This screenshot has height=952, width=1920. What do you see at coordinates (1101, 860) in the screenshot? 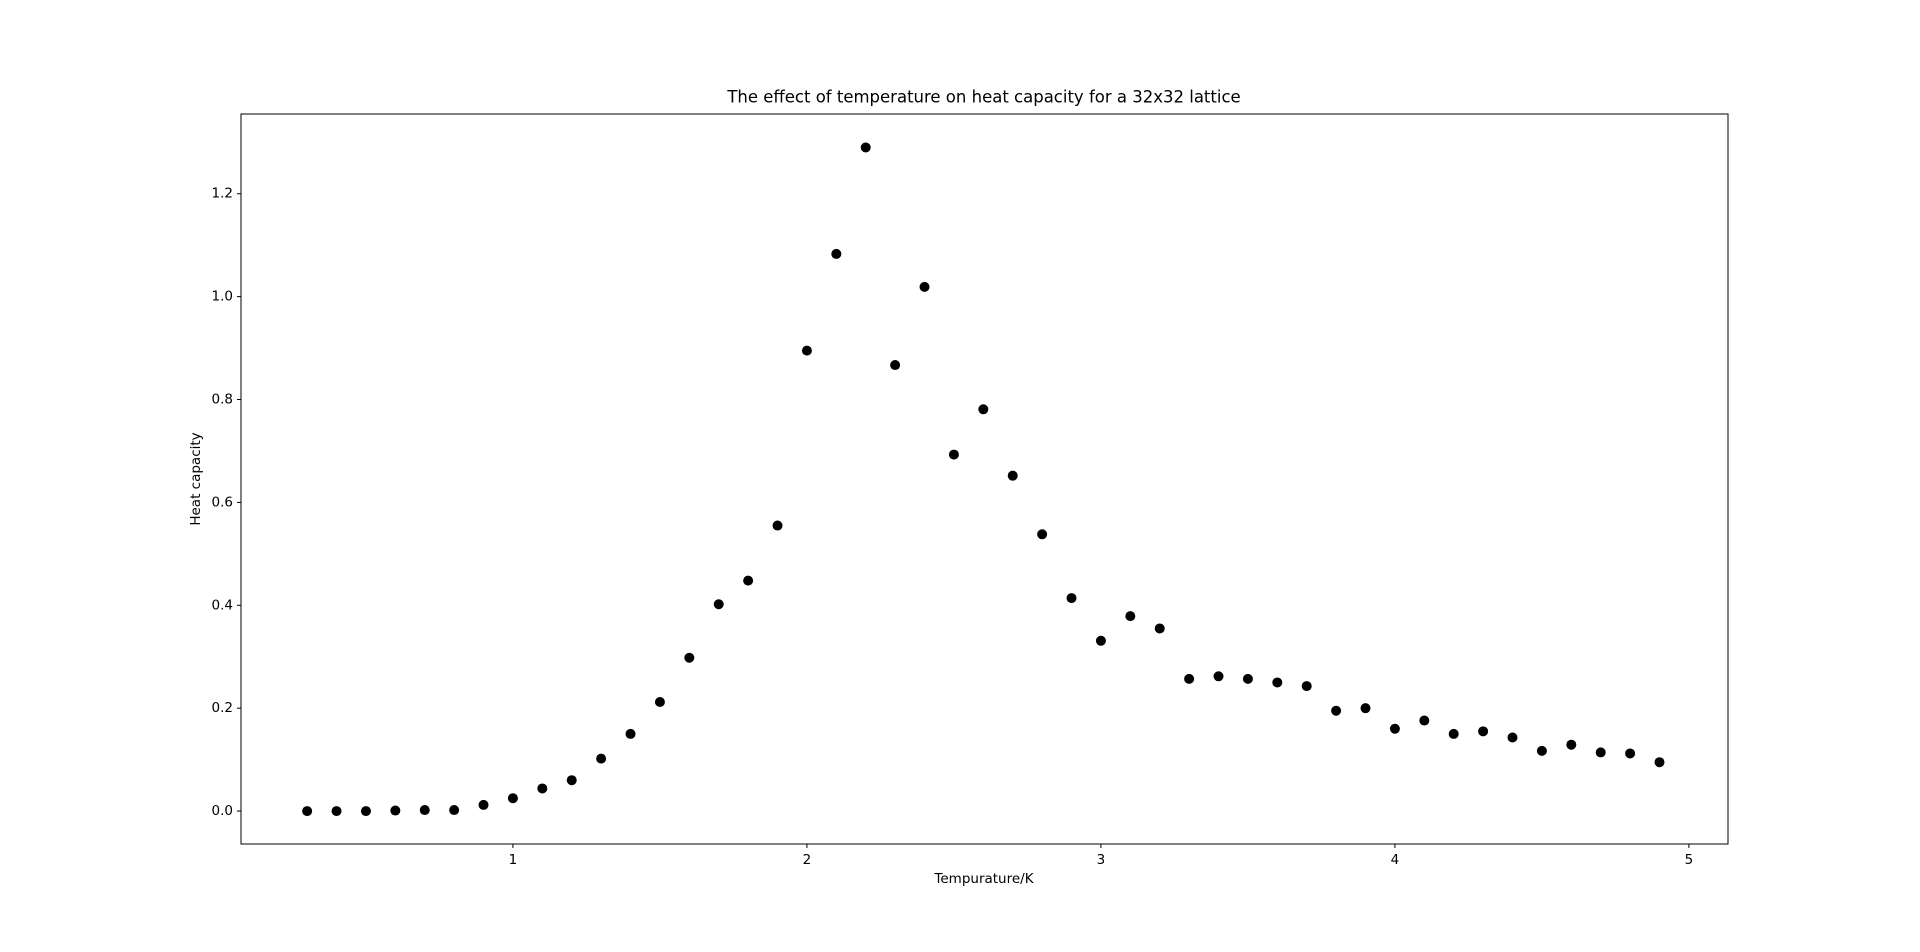
I see `x-tick-label: 3` at bounding box center [1101, 860].